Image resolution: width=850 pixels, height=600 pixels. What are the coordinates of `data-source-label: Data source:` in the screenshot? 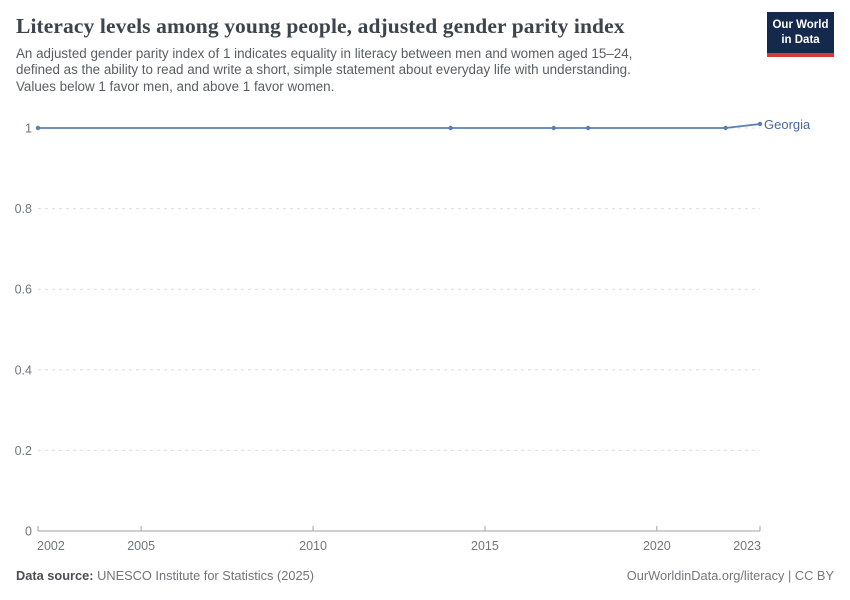 It's located at (55, 575).